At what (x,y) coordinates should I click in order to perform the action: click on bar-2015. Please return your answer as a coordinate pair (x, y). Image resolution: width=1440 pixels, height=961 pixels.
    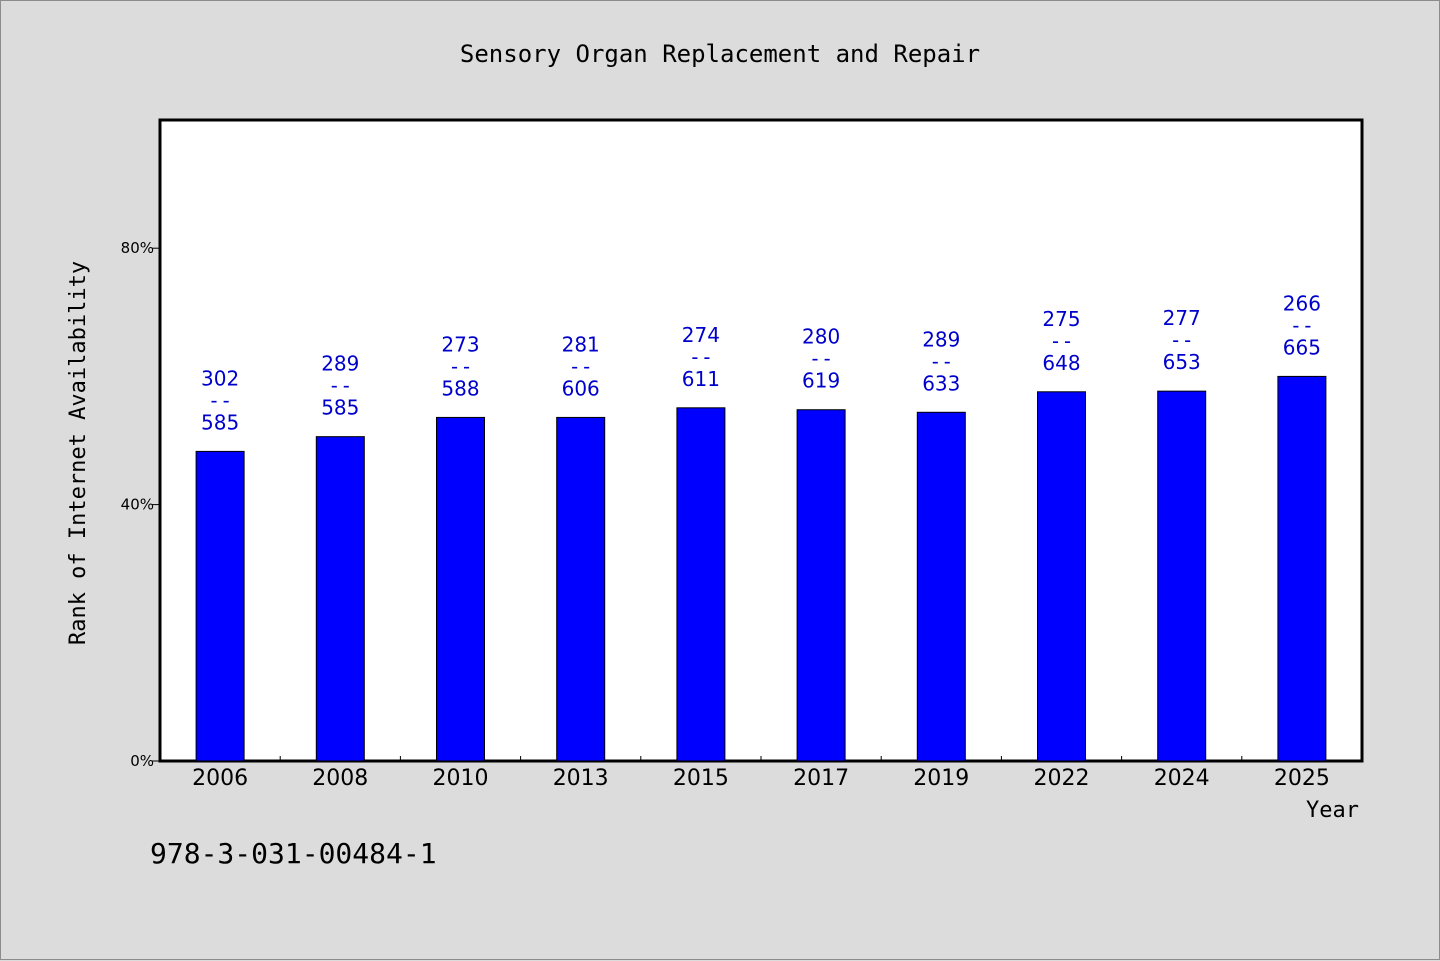
    Looking at the image, I should click on (701, 584).